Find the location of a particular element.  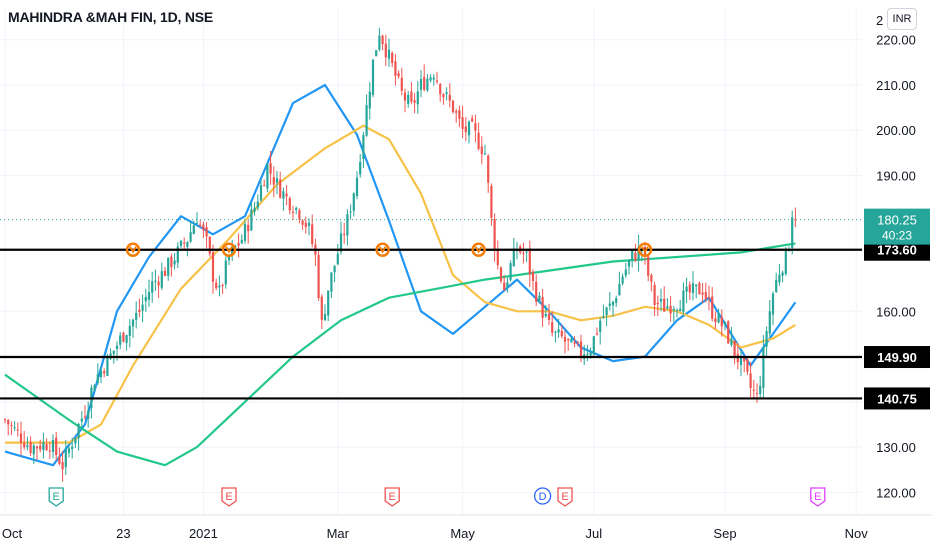

time-axis: Oct 23 2021 Mar May Jul Sep Nov is located at coordinates (466, 527).